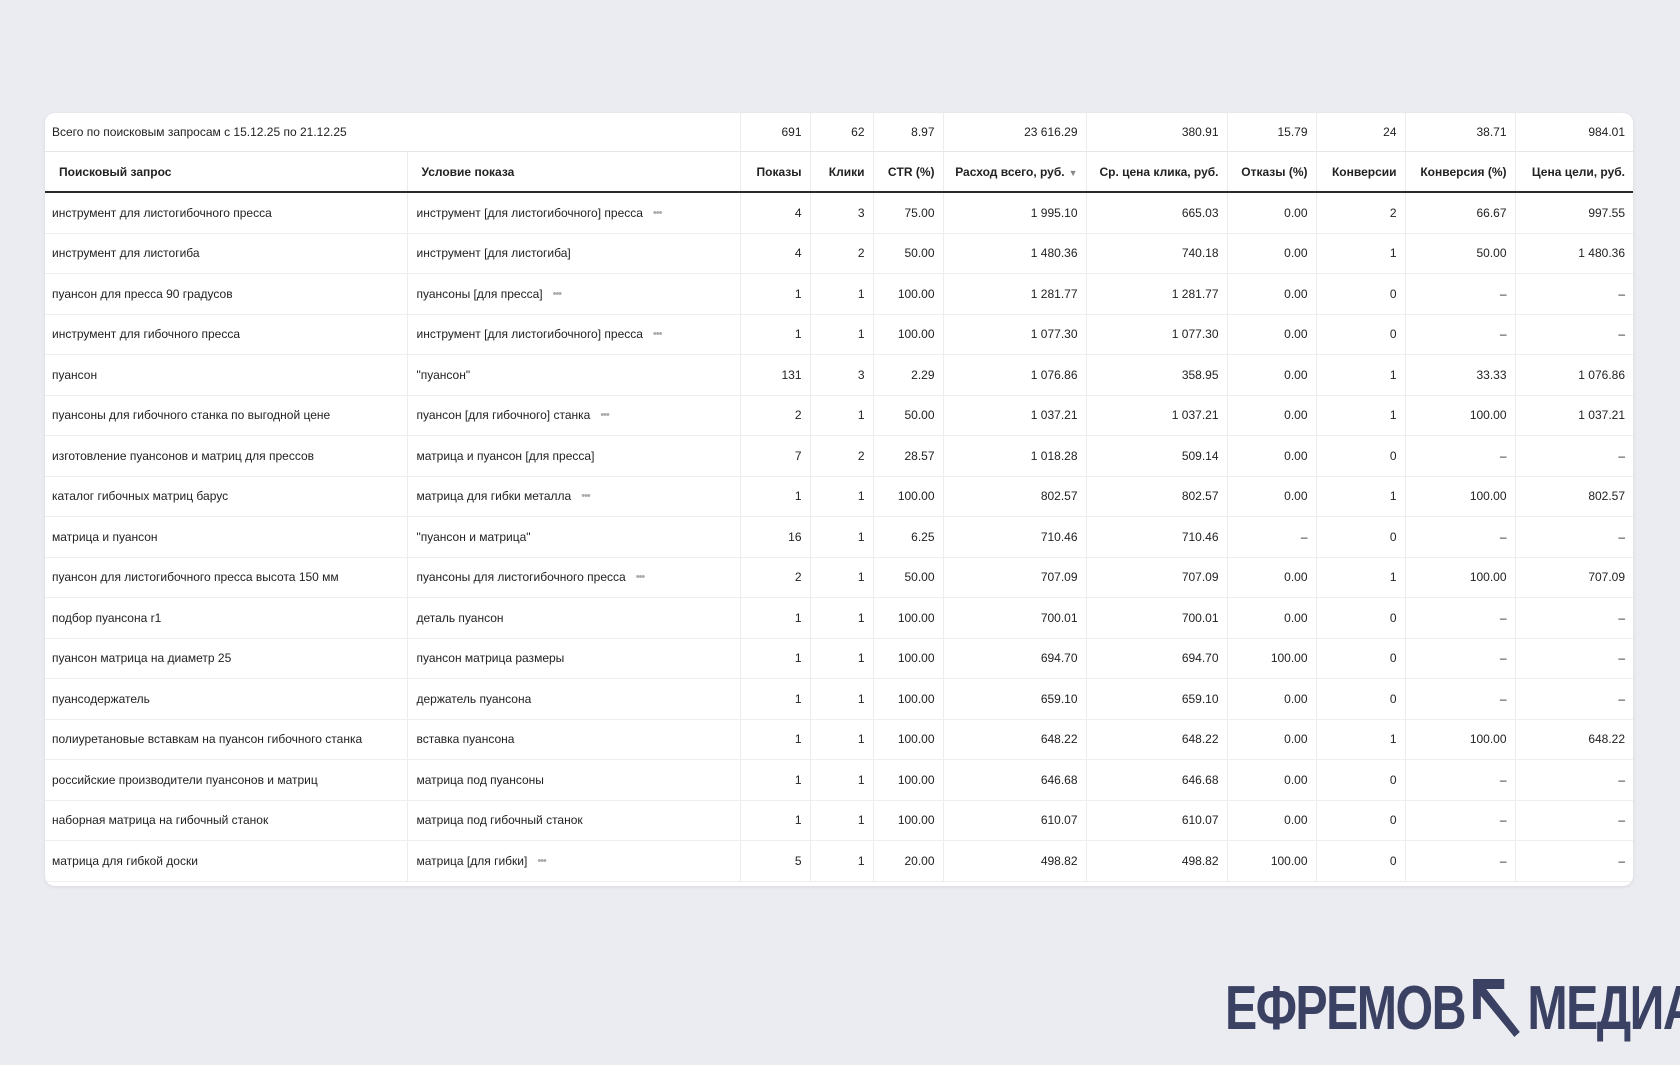  What do you see at coordinates (1272, 172) in the screenshot?
I see `column-header-bounce: Отказы (%)` at bounding box center [1272, 172].